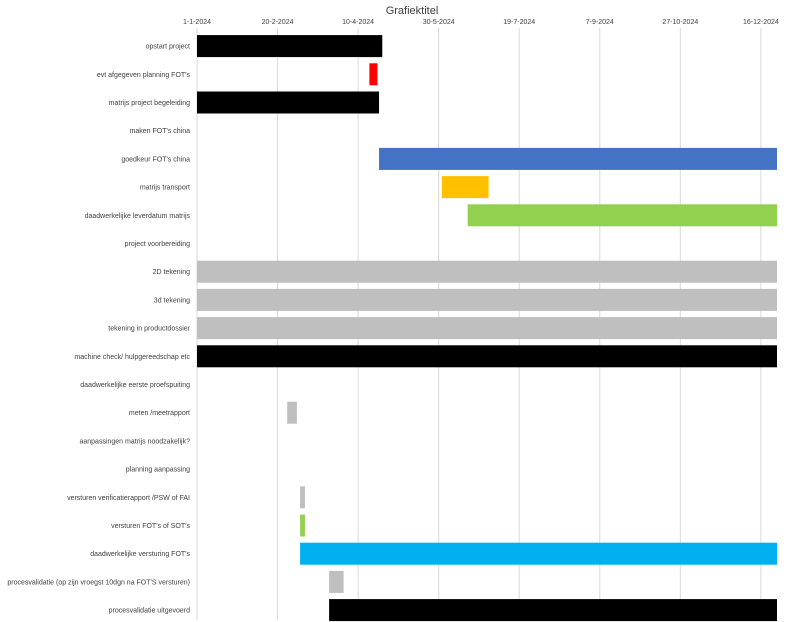 This screenshot has width=800, height=622. What do you see at coordinates (149, 611) in the screenshot?
I see `category-label: procesvalidatie uitgevoerd` at bounding box center [149, 611].